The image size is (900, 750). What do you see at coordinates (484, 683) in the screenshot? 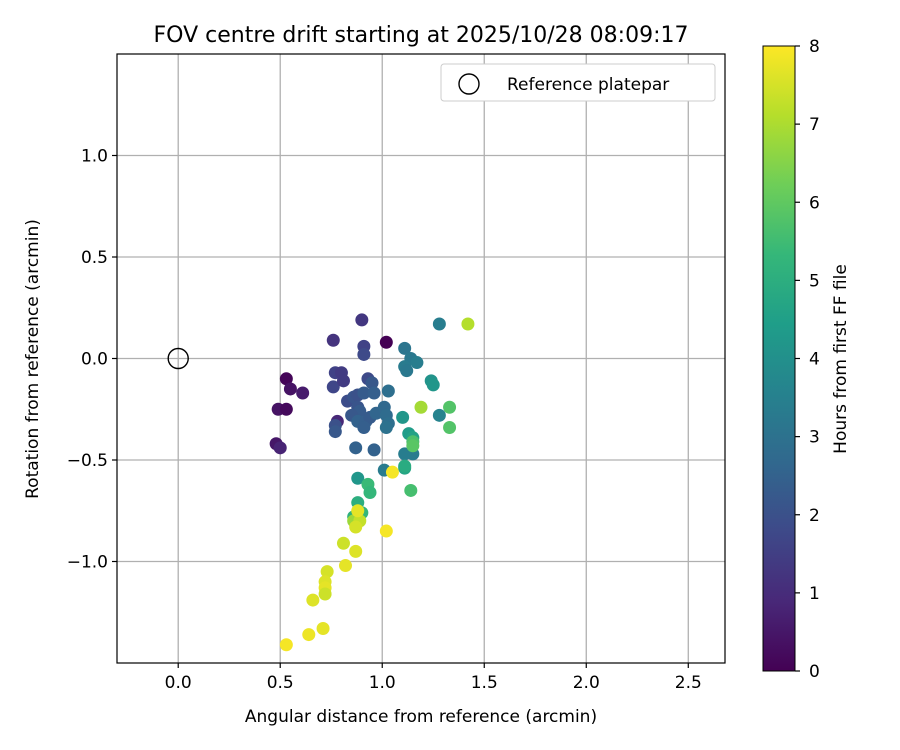
I see `x-tick-label: 1.5` at bounding box center [484, 683].